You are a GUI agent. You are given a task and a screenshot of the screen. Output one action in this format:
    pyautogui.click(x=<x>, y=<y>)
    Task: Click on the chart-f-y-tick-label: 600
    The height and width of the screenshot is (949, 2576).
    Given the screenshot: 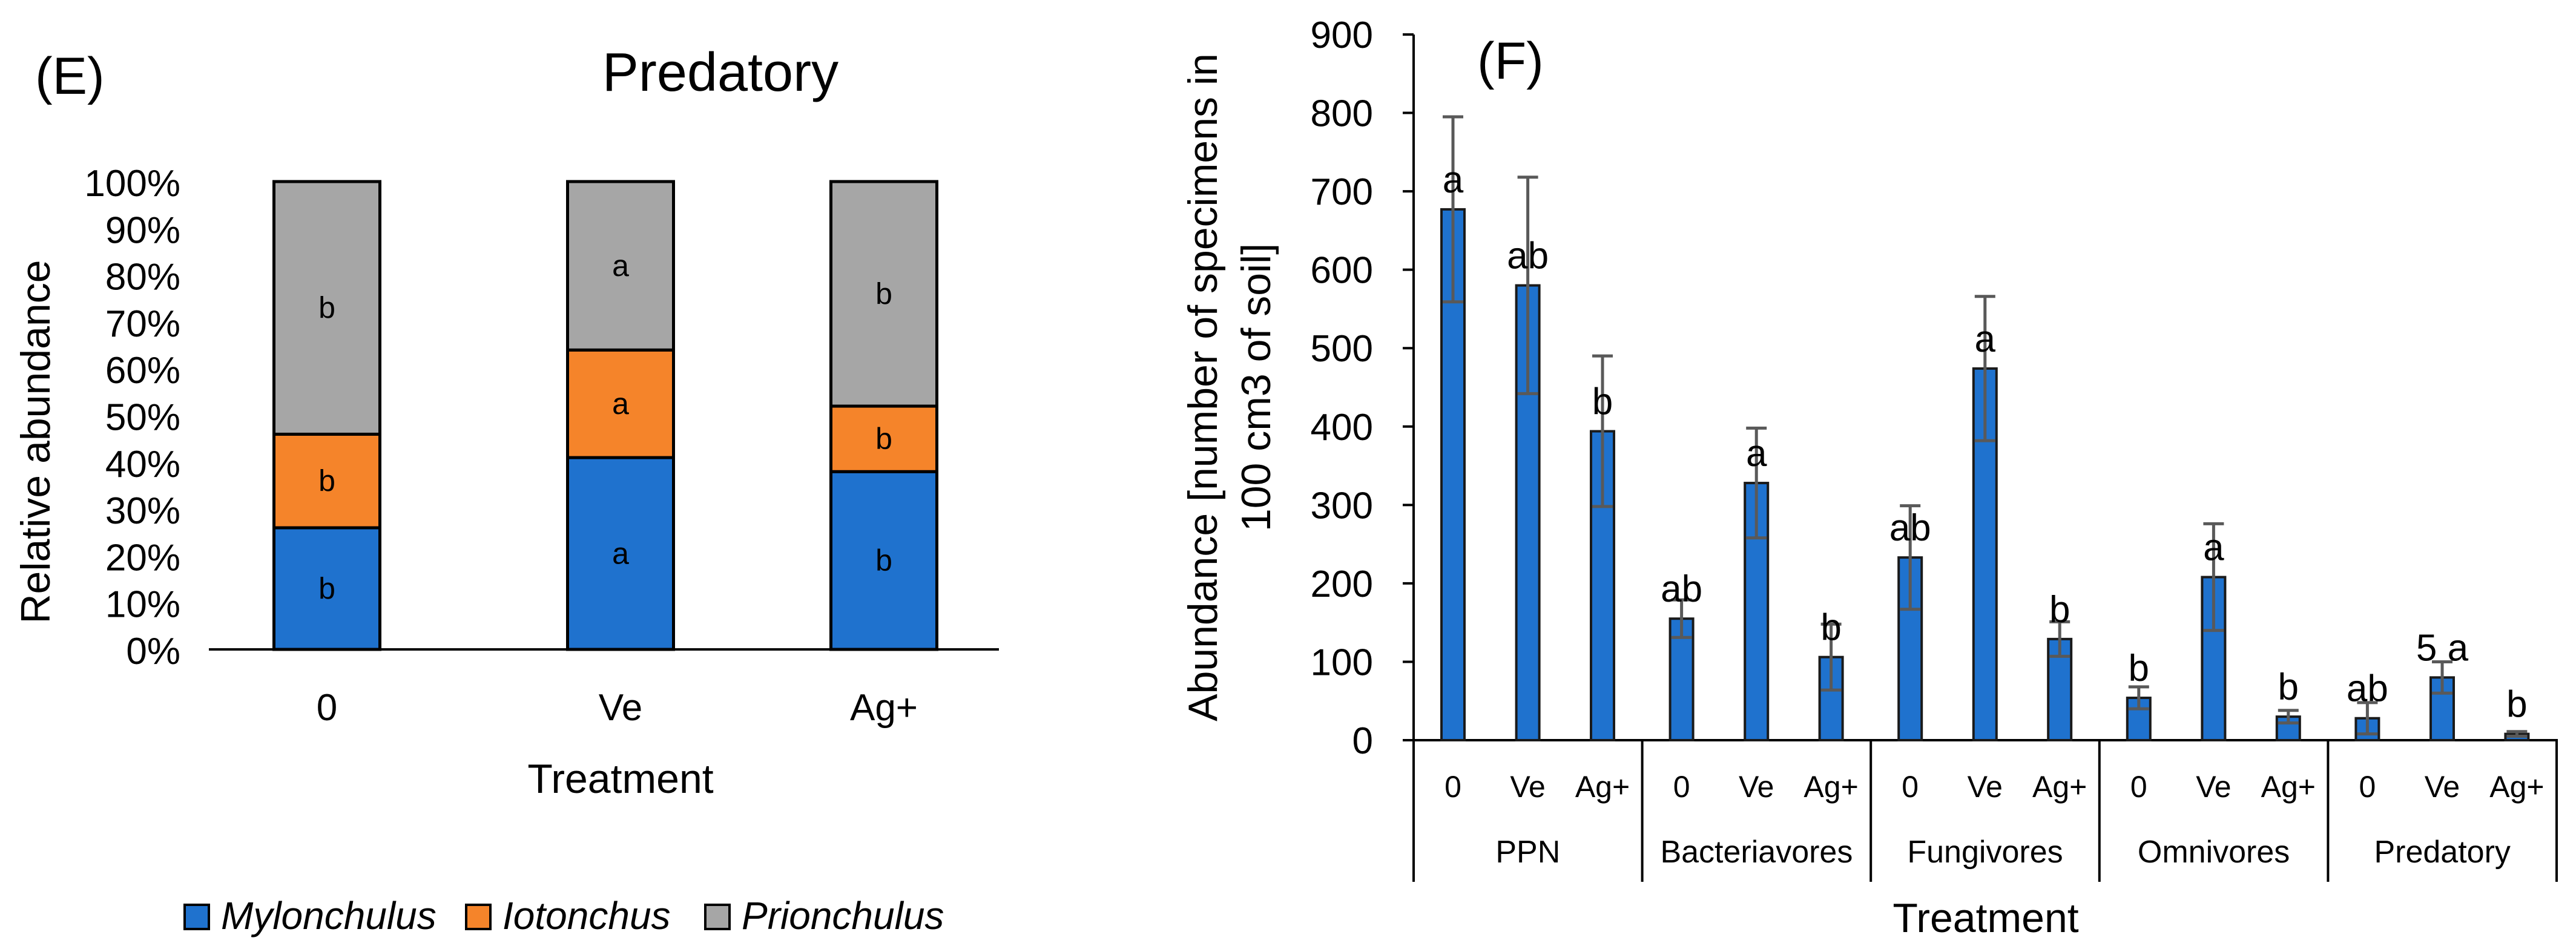 What is the action you would take?
    pyautogui.click(x=1342, y=271)
    